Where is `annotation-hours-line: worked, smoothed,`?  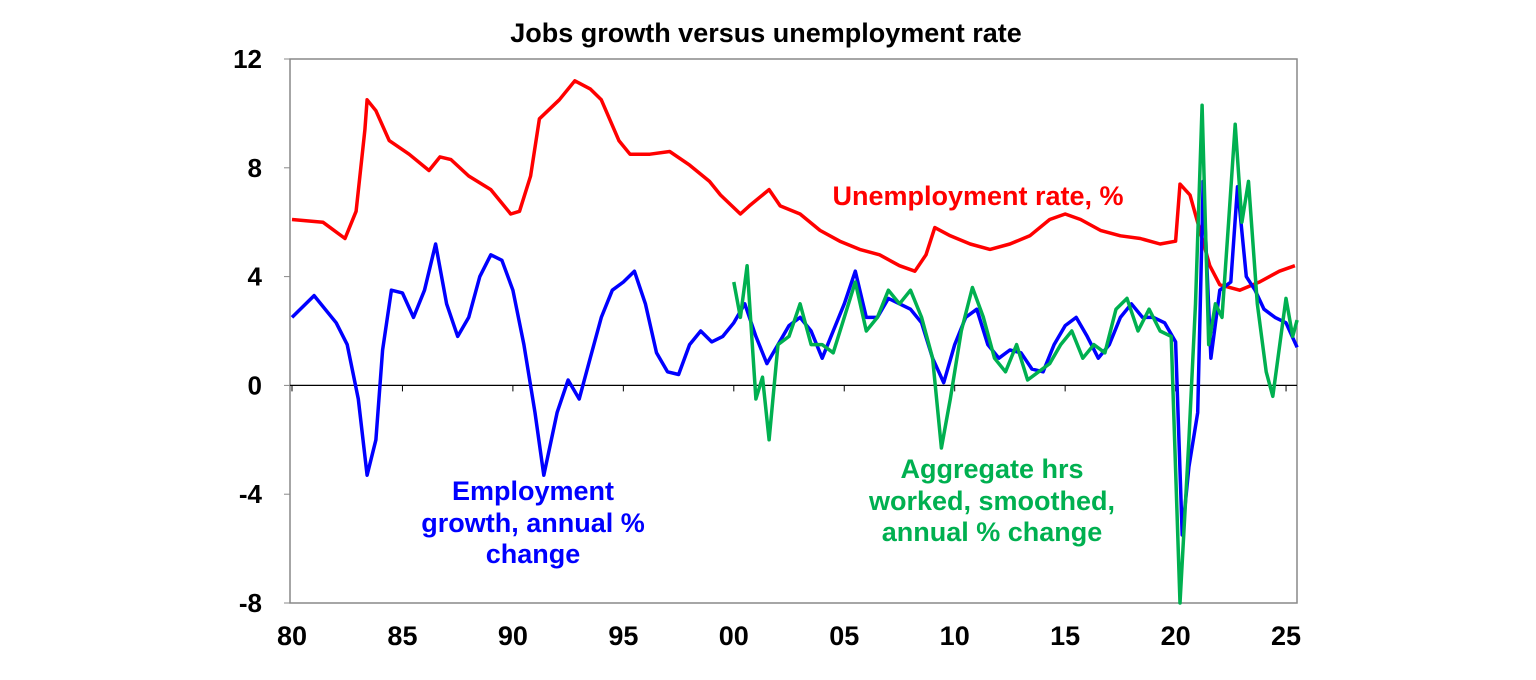
annotation-hours-line: worked, smoothed, is located at coordinates (991, 501).